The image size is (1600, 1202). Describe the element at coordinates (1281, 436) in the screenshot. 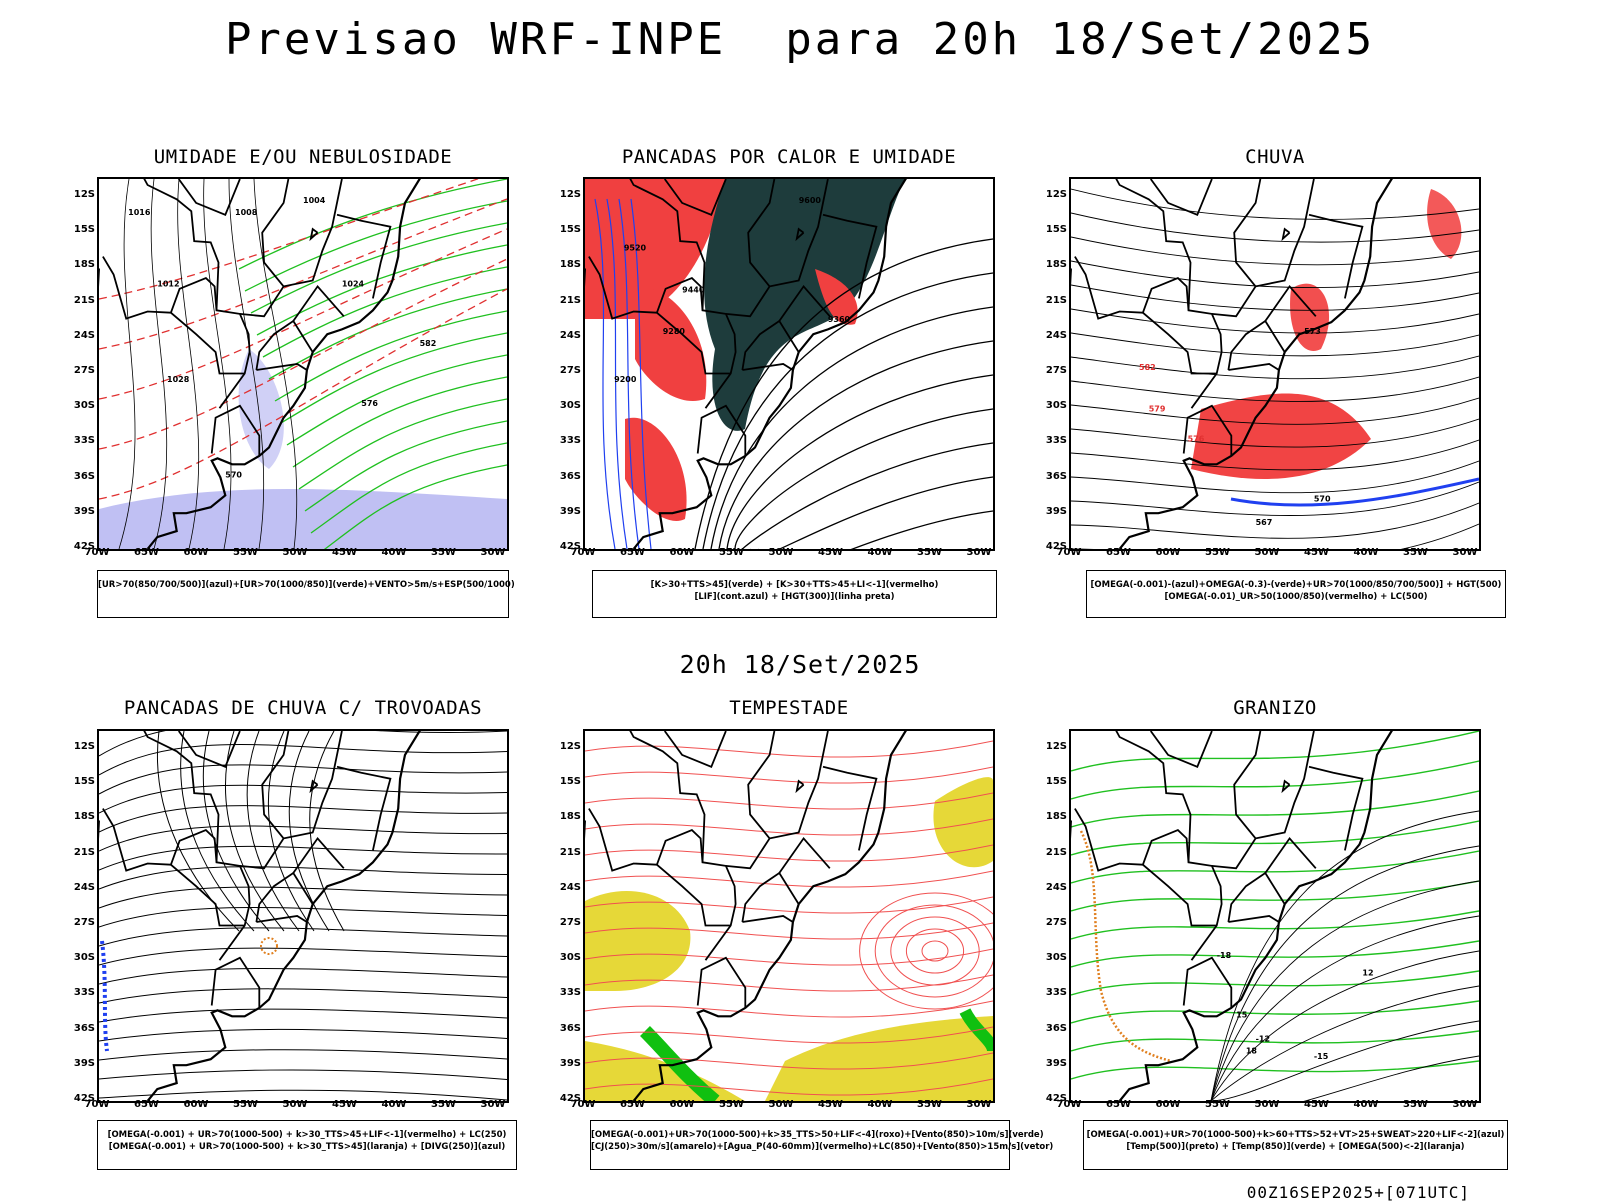

I see `rain-area` at that location.